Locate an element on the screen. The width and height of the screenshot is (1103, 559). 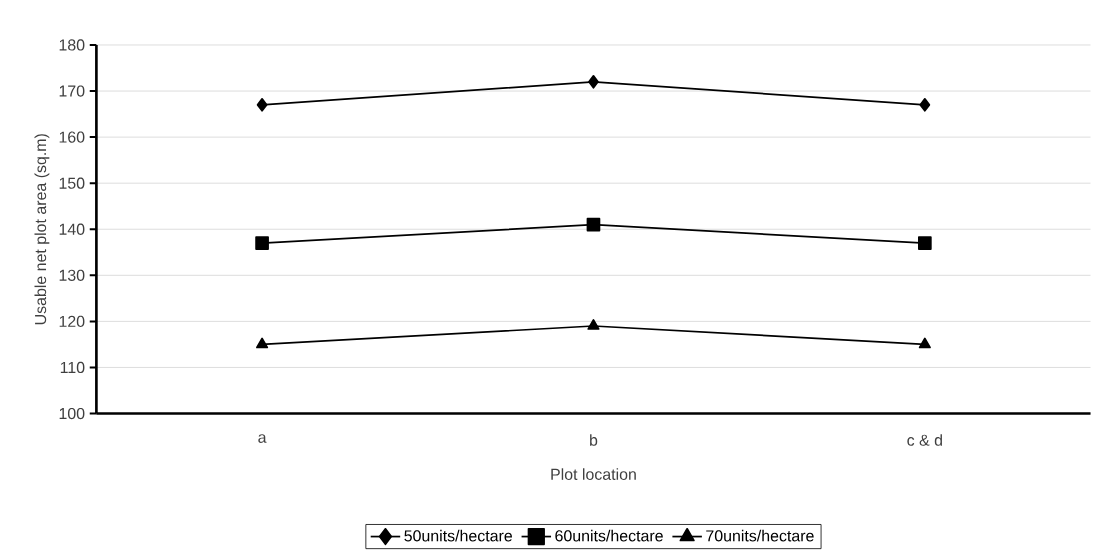
x-tick-label: c & d is located at coordinates (924, 440).